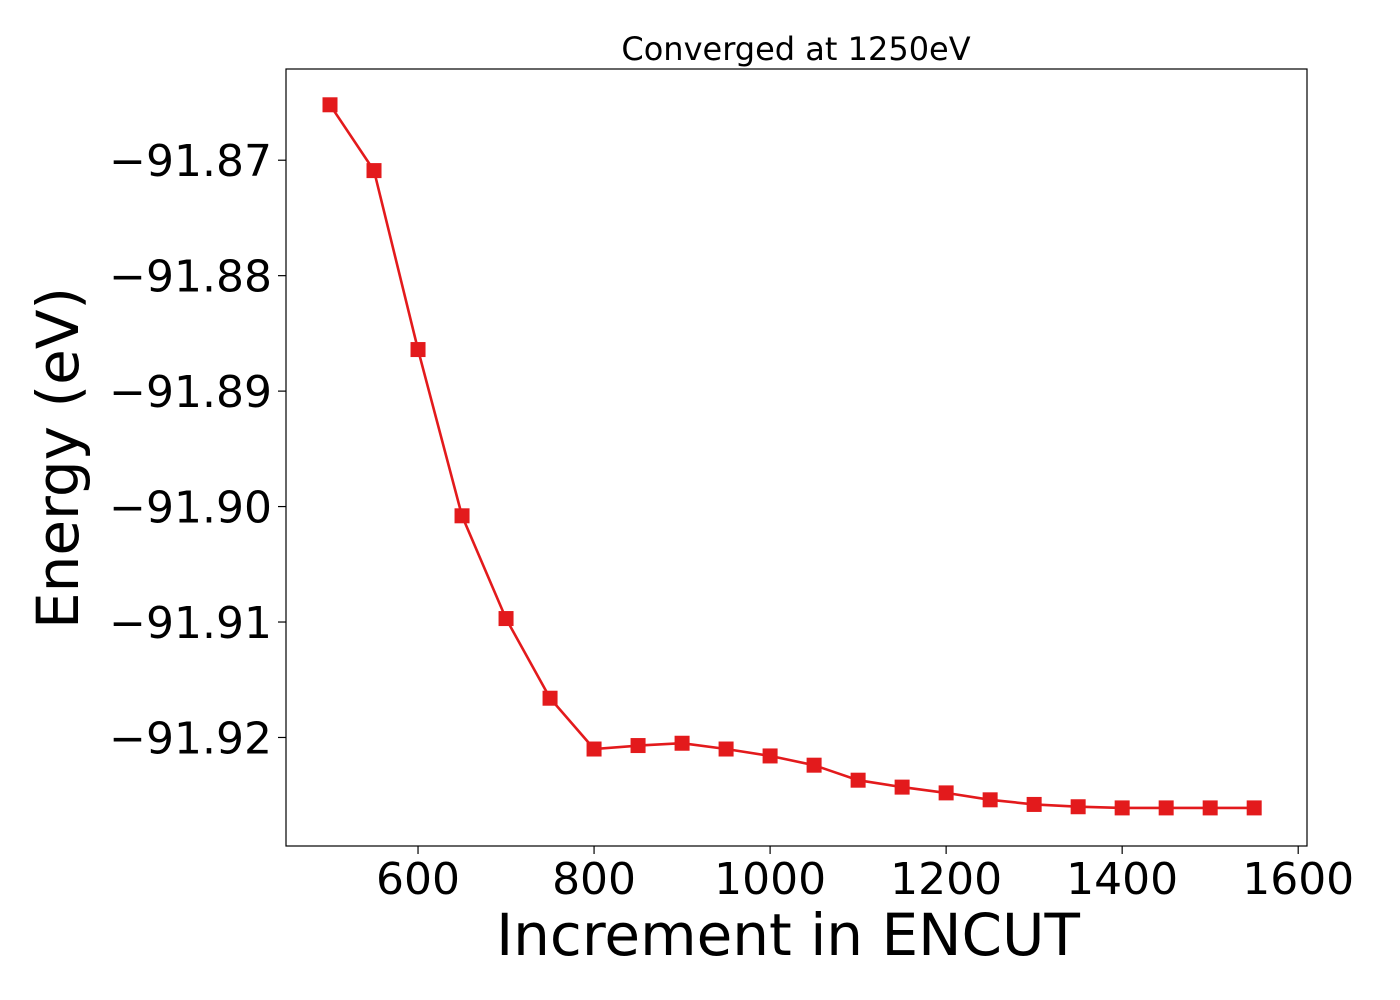 The image size is (1400, 1000). Describe the element at coordinates (190, 738) in the screenshot. I see `y-tick-label: −91.92` at that location.